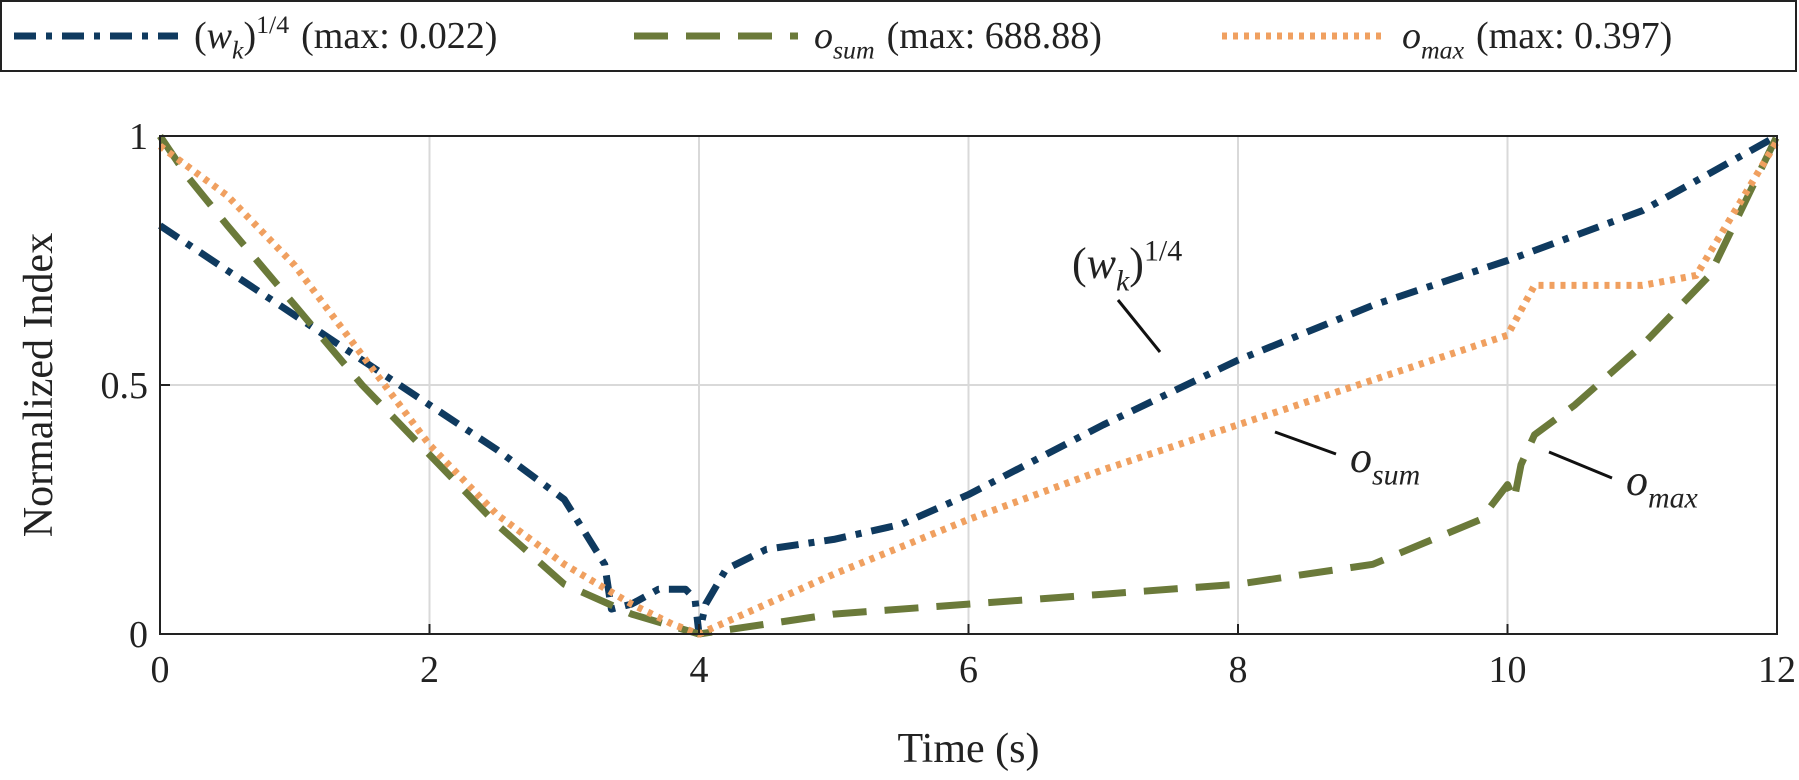 Image resolution: width=1799 pixels, height=780 pixels. Describe the element at coordinates (1123, 280) in the screenshot. I see `annotation-label-0-sub: k` at that location.